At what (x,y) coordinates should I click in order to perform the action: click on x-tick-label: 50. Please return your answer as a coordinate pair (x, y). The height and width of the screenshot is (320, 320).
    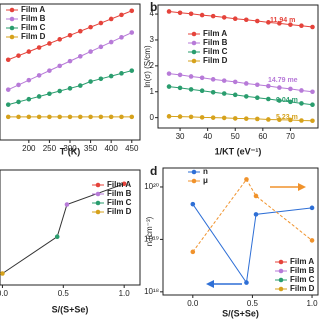
    Looking at the image, I should click on (235, 136).